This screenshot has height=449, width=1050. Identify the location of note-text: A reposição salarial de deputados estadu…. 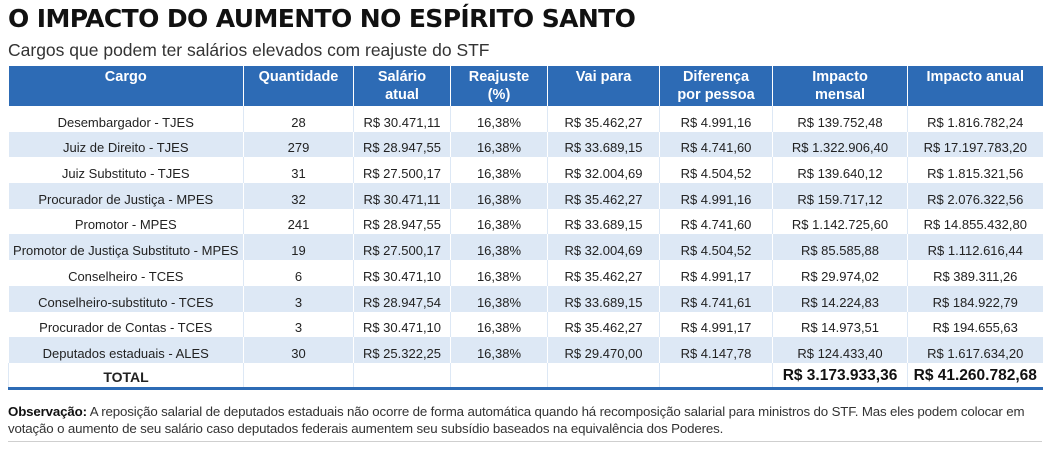
(516, 420).